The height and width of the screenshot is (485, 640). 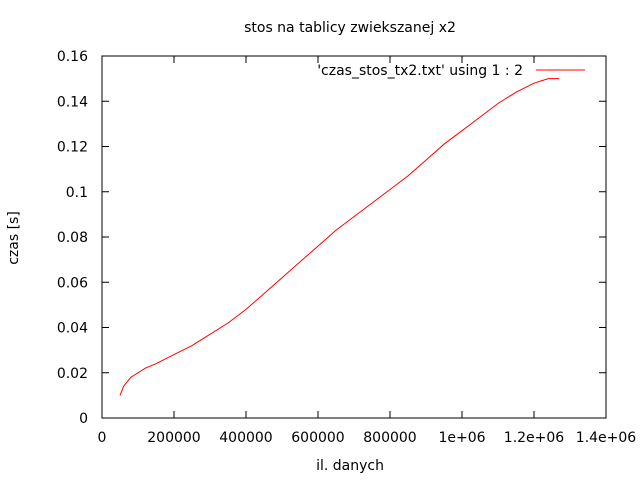 What do you see at coordinates (83, 419) in the screenshot?
I see `y-tick-label: 0` at bounding box center [83, 419].